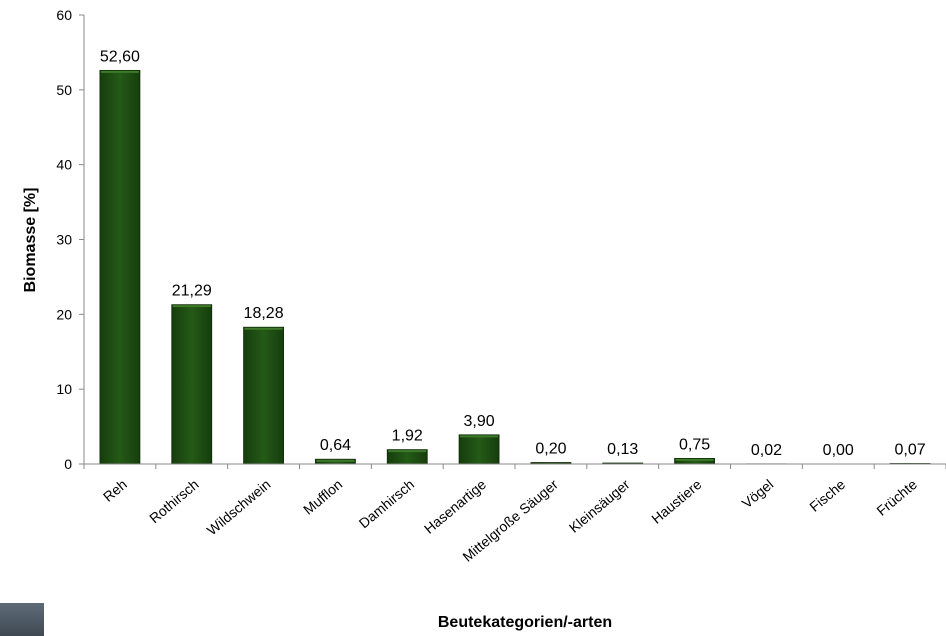  What do you see at coordinates (120, 56) in the screenshot?
I see `data-label: 52,60` at bounding box center [120, 56].